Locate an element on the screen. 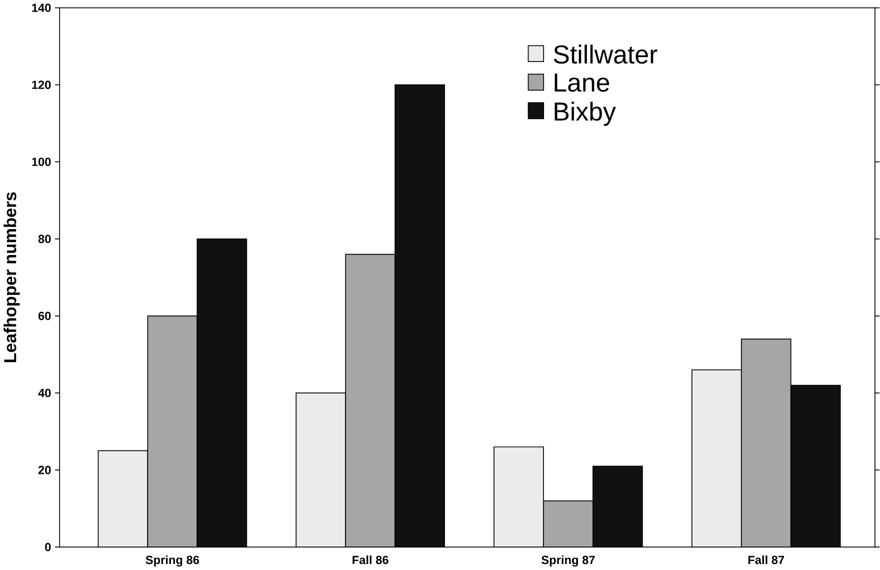 This screenshot has height=570, width=880. y-tick-label: 60 is located at coordinates (44, 316).